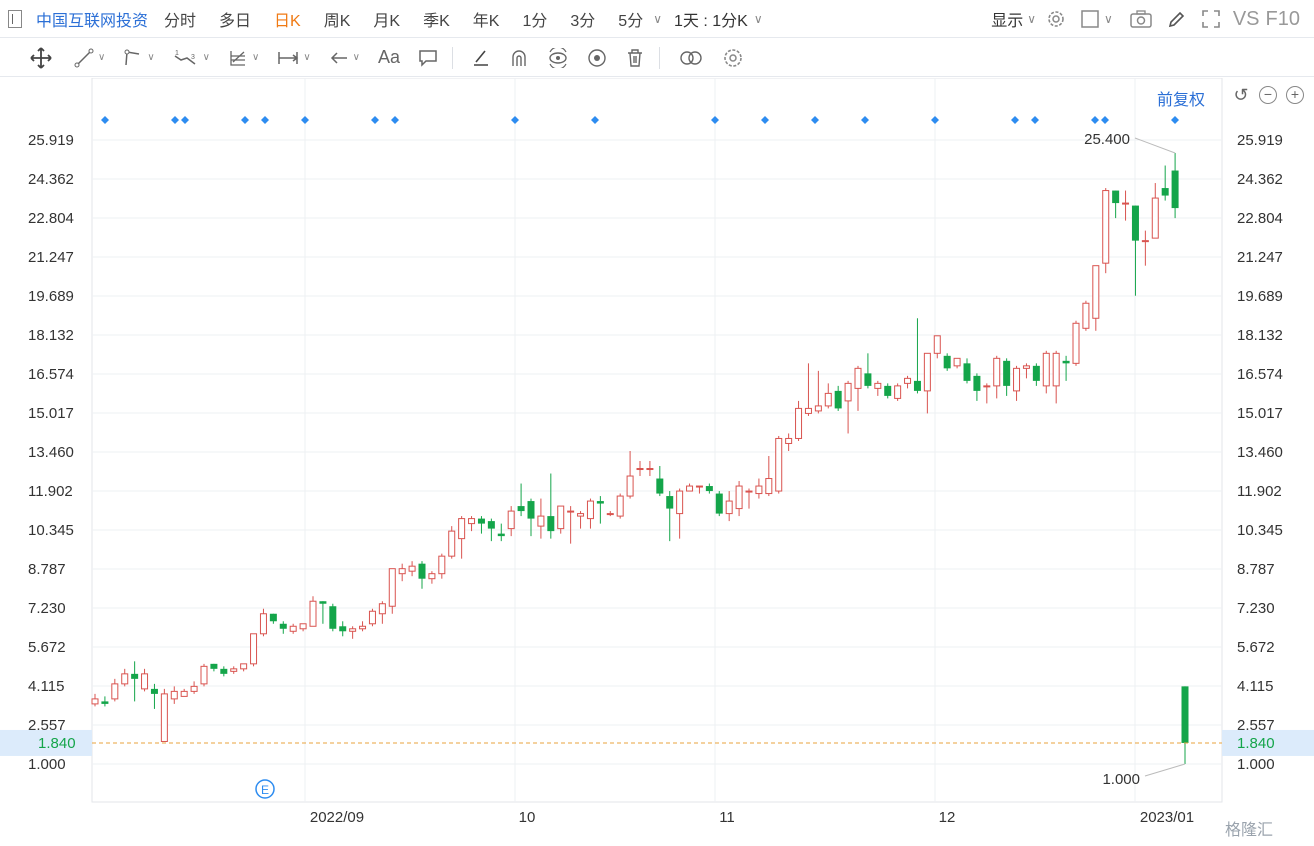 The image size is (1314, 846). Describe the element at coordinates (691, 58) in the screenshot. I see `link-icon` at that location.